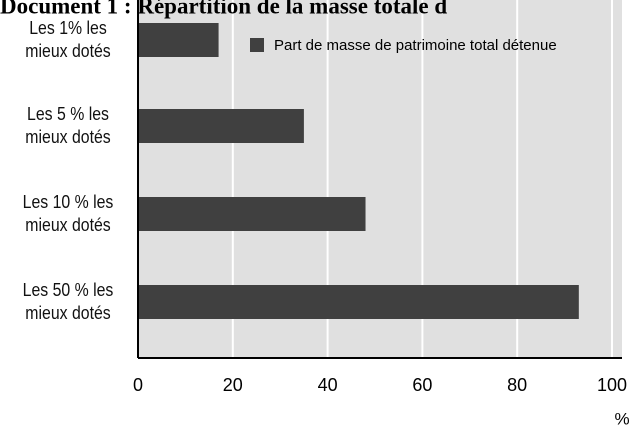 This screenshot has height=430, width=630. What do you see at coordinates (138, 385) in the screenshot?
I see `x-tick-label: 0` at bounding box center [138, 385].